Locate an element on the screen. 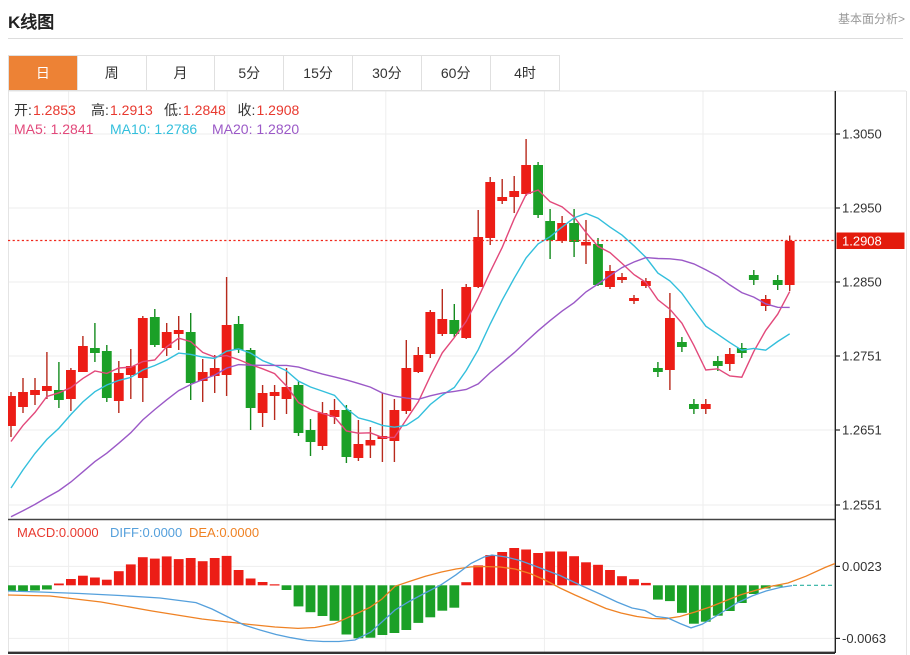 The height and width of the screenshot is (655, 910). svg-text: 1.2551 is located at coordinates (862, 505).